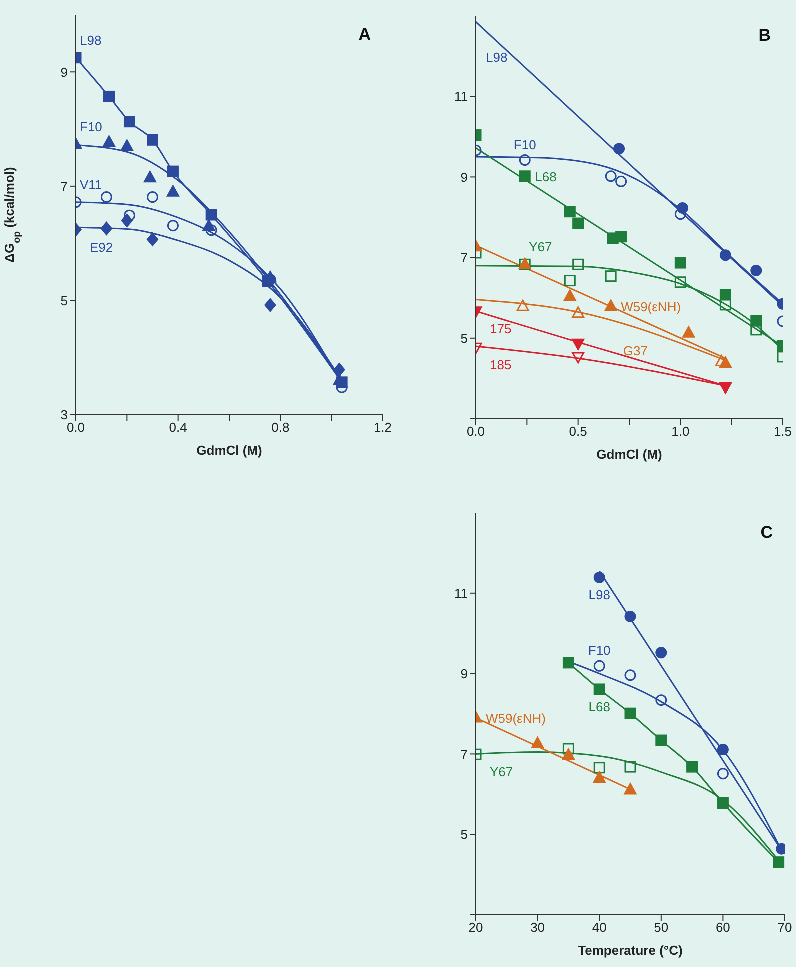 This screenshot has width=796, height=967. What do you see at coordinates (630, 950) in the screenshot?
I see `x-axis-title: Temperature (°C)` at bounding box center [630, 950].